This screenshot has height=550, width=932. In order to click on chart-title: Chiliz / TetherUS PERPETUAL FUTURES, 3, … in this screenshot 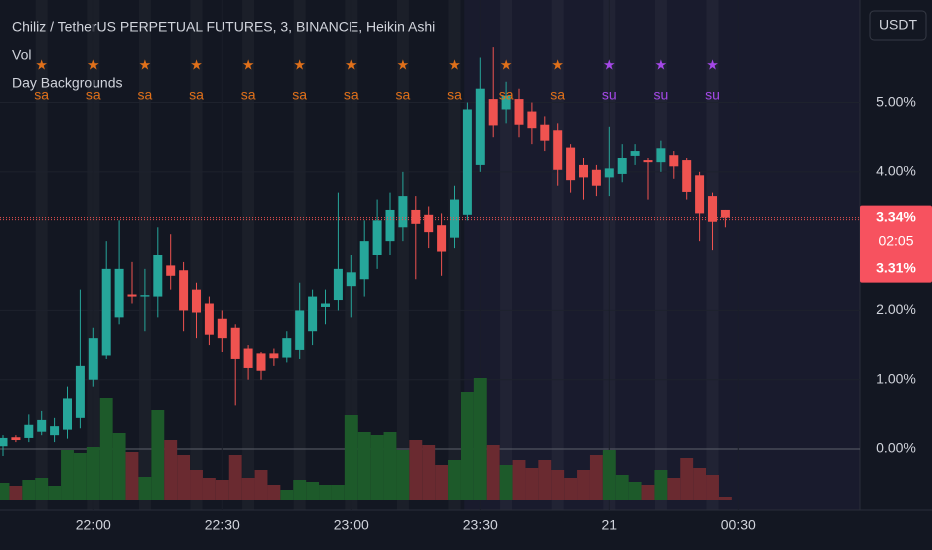, I will do `click(223, 27)`.